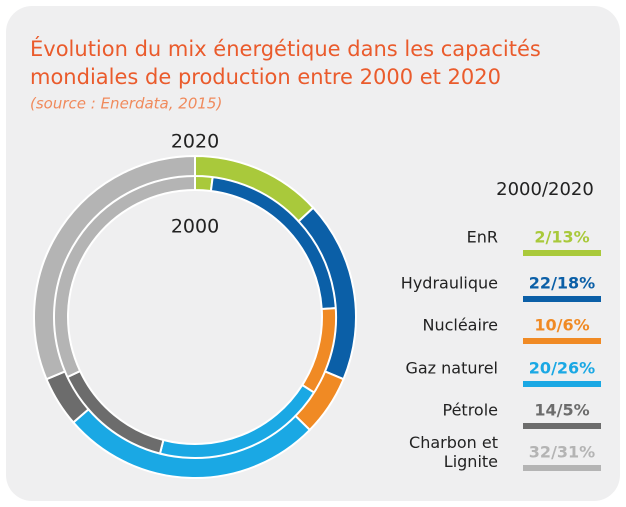 The height and width of the screenshot is (507, 626). What do you see at coordinates (562, 452) in the screenshot?
I see `legend-value: 32/31%` at bounding box center [562, 452].